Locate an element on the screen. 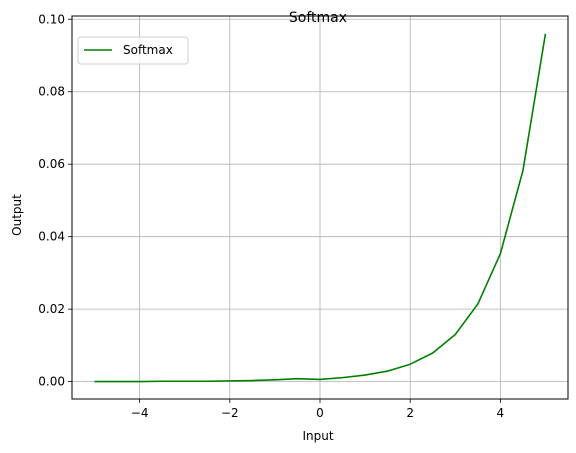  legend-box is located at coordinates (133, 50).